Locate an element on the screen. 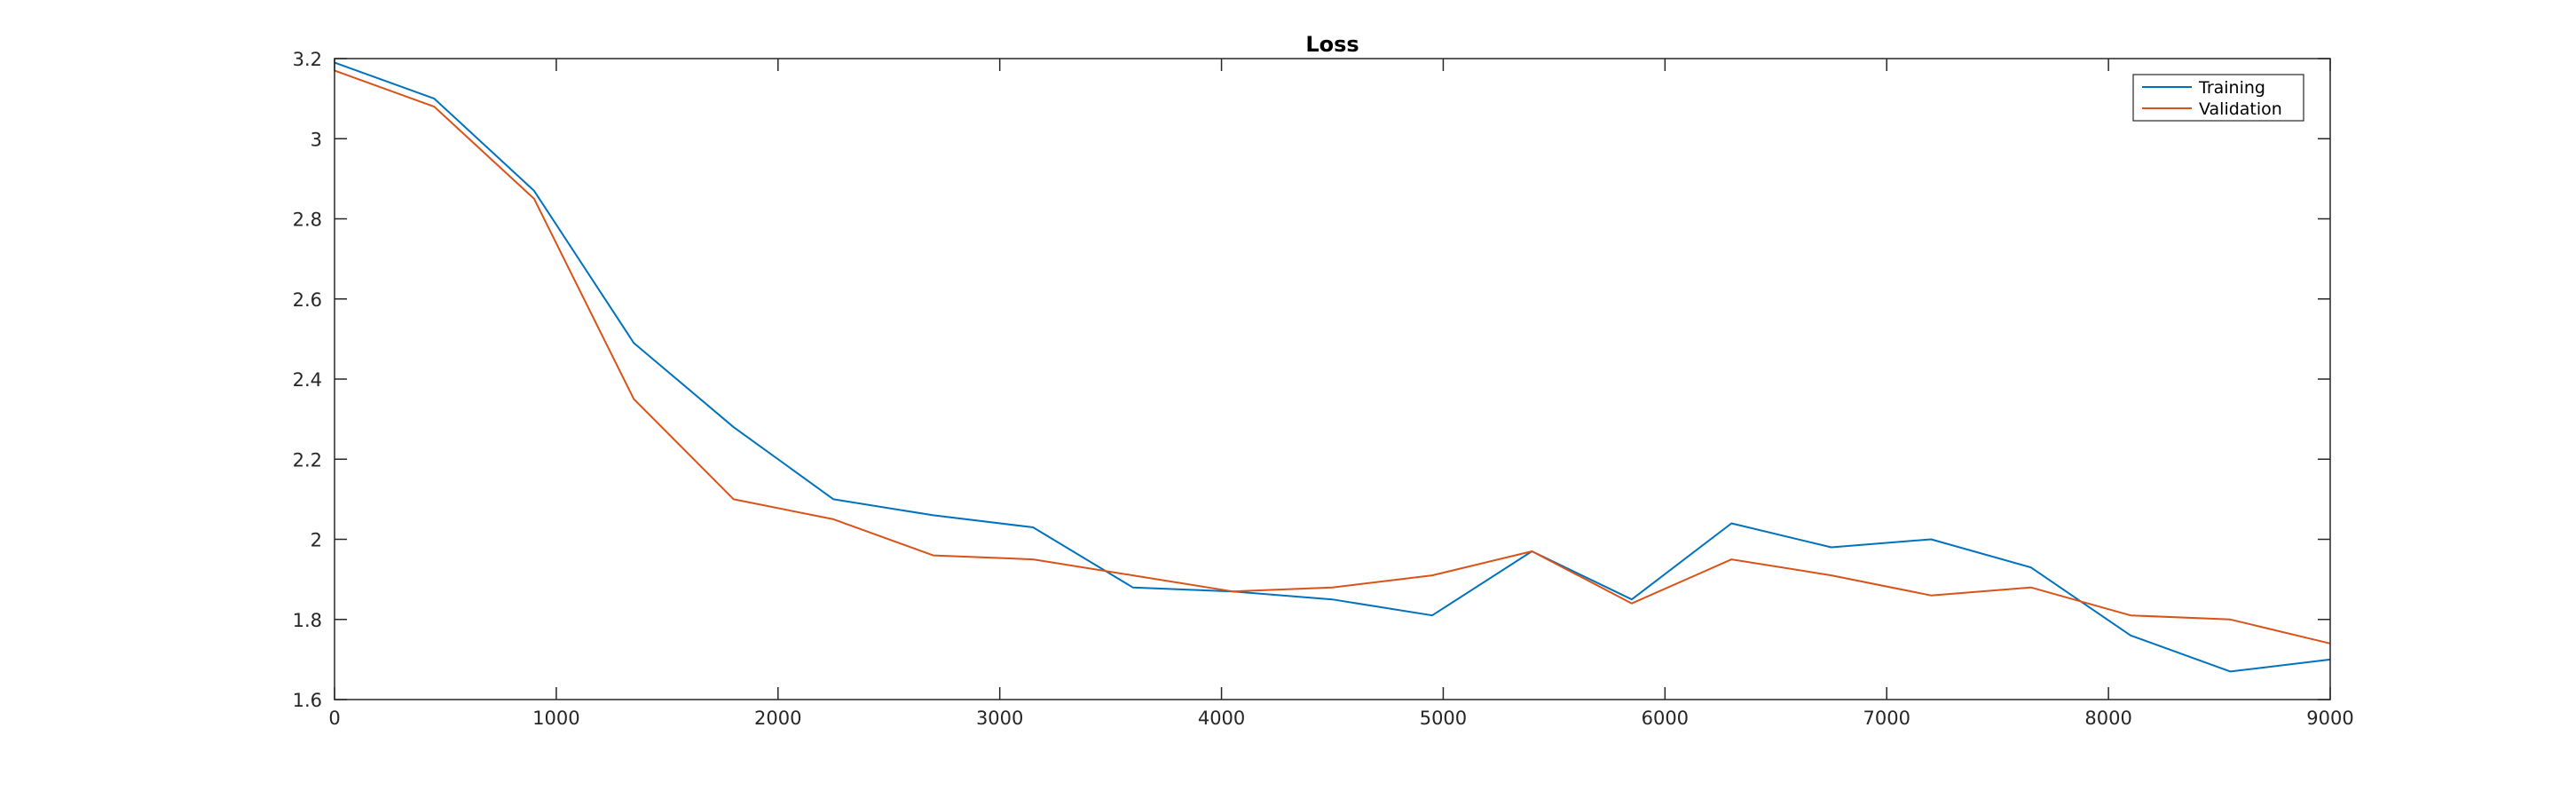 Image resolution: width=2576 pixels, height=791 pixels. x-tick-label: 6000 is located at coordinates (1666, 718).